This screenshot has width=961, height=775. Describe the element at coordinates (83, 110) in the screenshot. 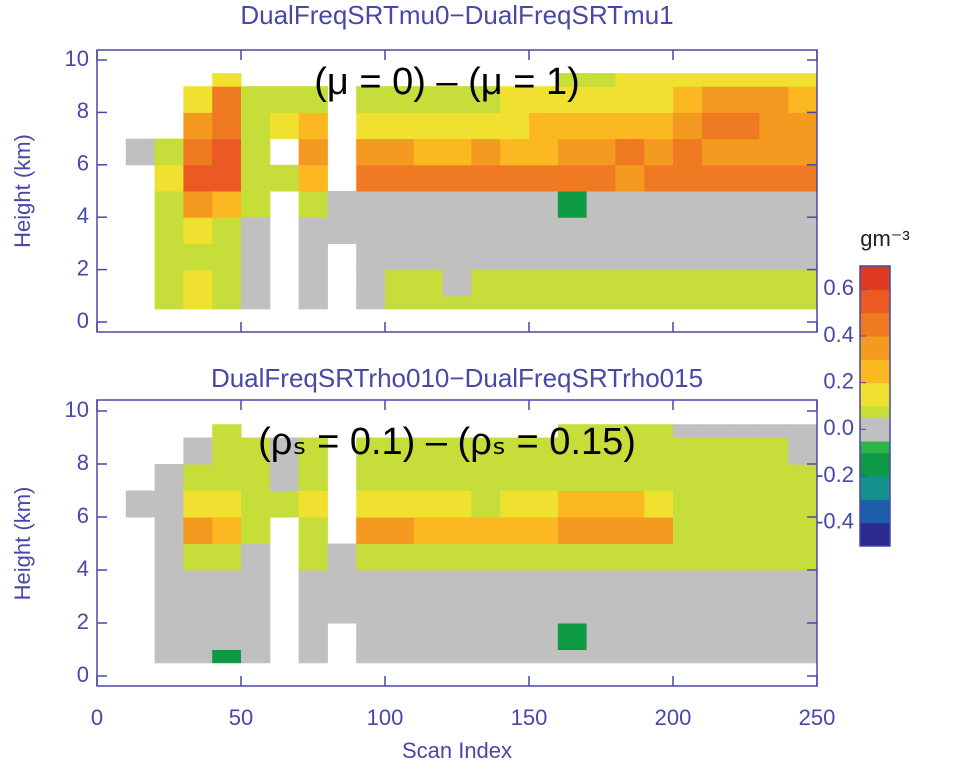

I see `y-tick-label: 8` at that location.